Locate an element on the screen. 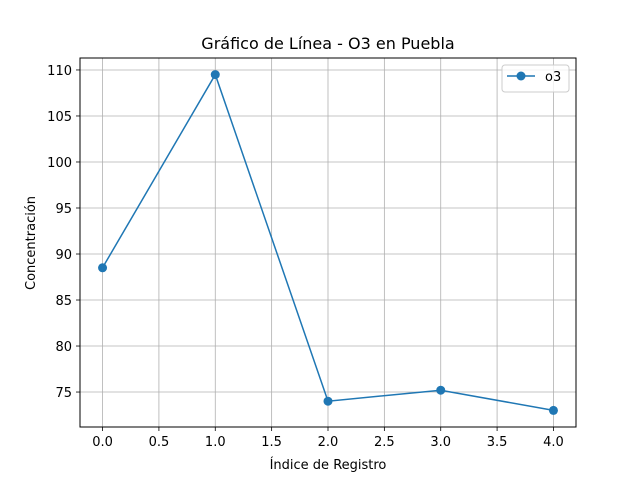  y-tick-label: 100 is located at coordinates (59, 163).